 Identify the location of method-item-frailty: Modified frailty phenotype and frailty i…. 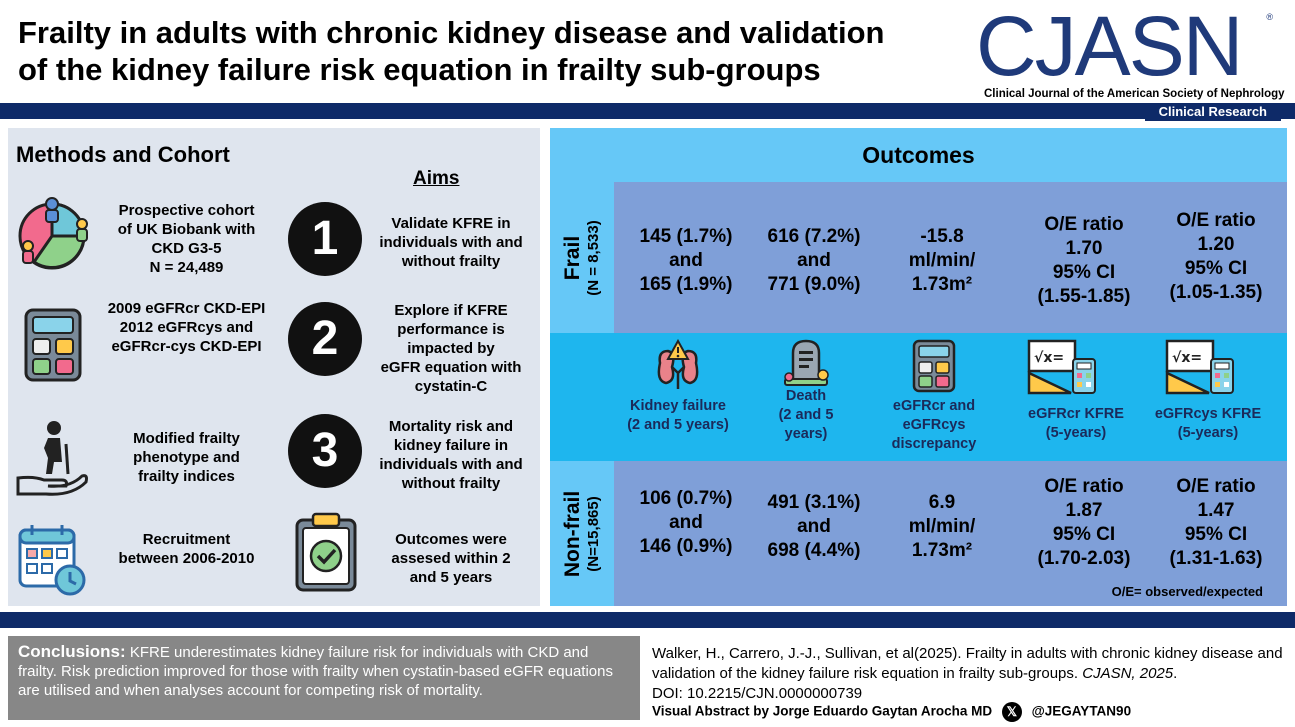
(143, 463).